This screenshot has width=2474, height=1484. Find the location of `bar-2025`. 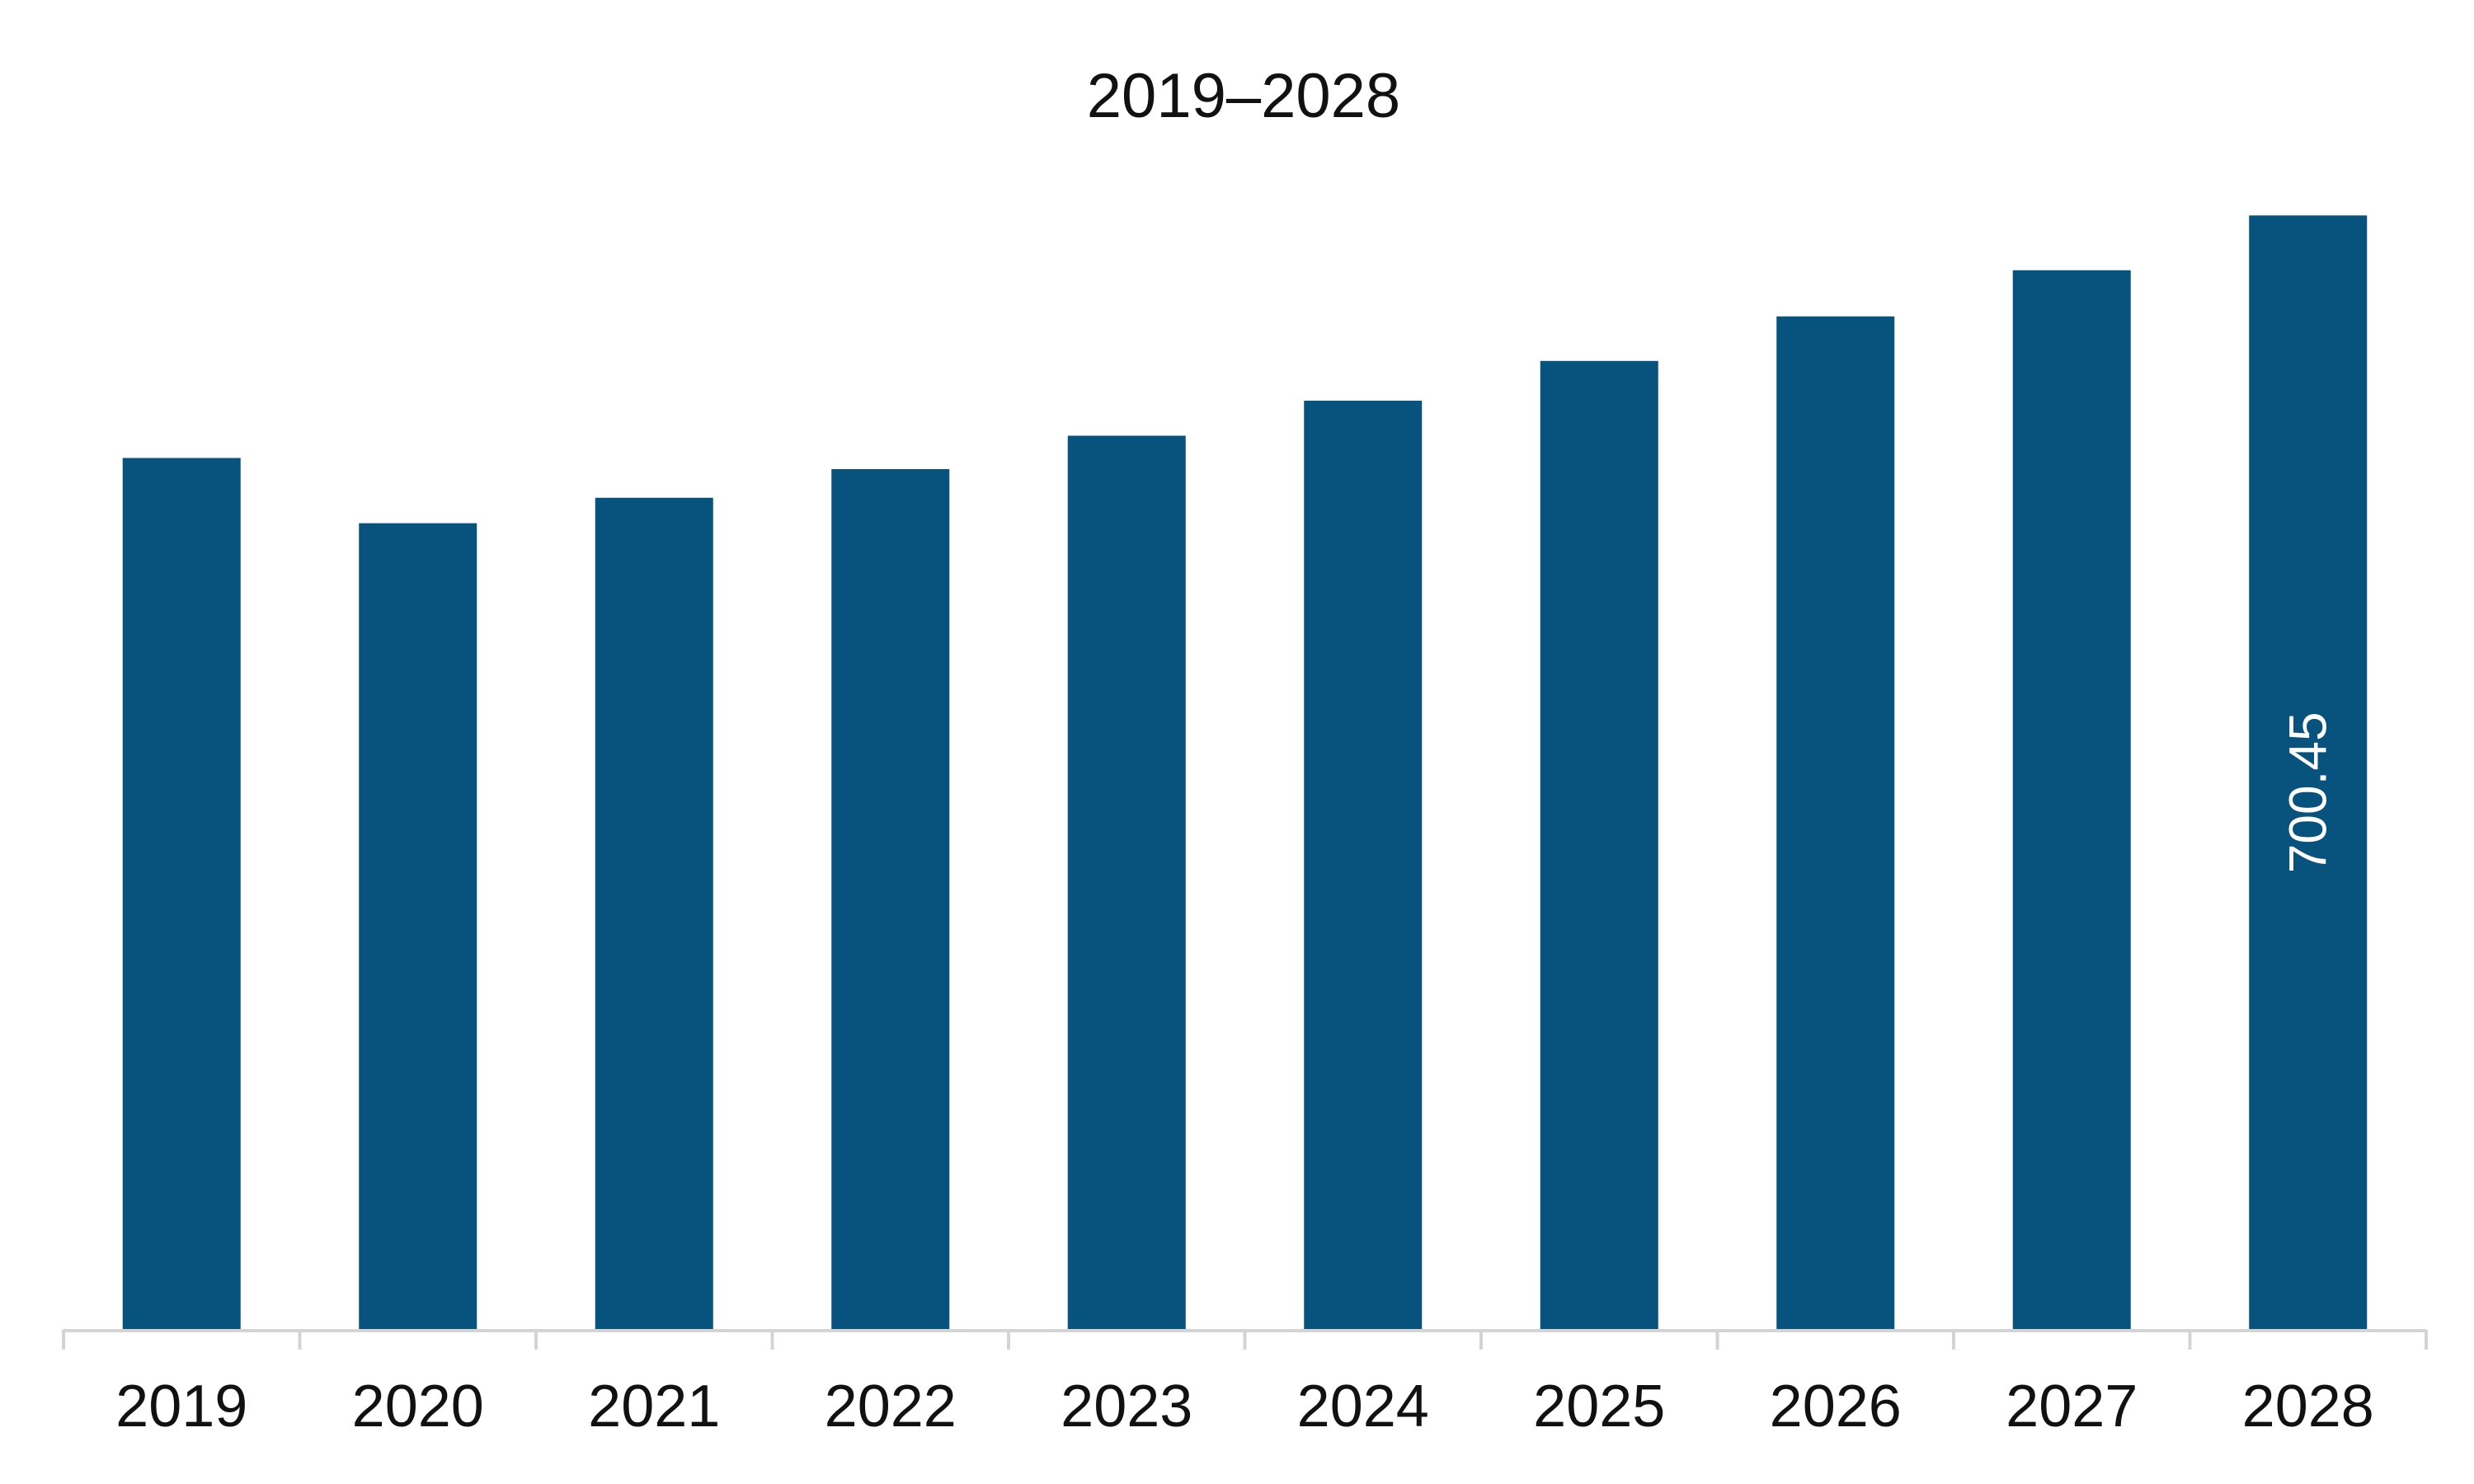

bar-2025 is located at coordinates (1599, 845).